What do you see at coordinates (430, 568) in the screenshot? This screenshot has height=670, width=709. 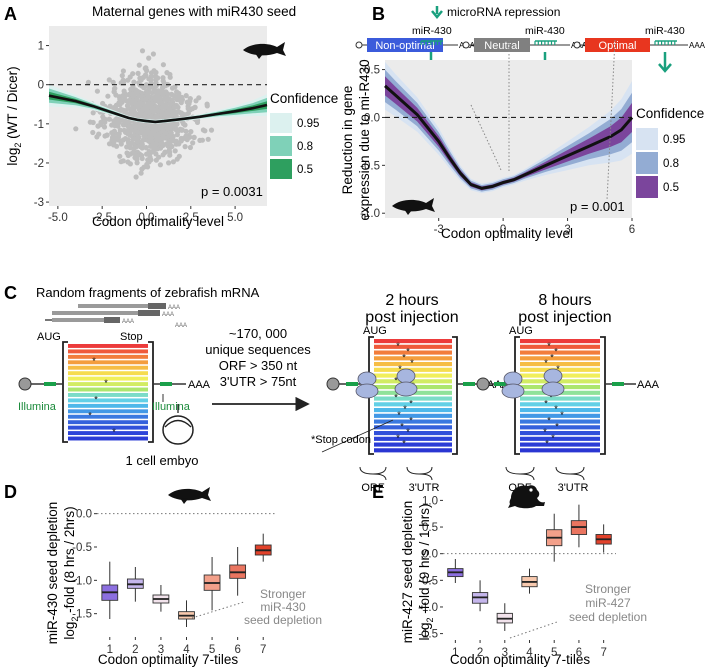 I see `panel-e-y-axis: 1.0 0.5 0.0 -0.5 -1.0 -1.5` at bounding box center [430, 568].